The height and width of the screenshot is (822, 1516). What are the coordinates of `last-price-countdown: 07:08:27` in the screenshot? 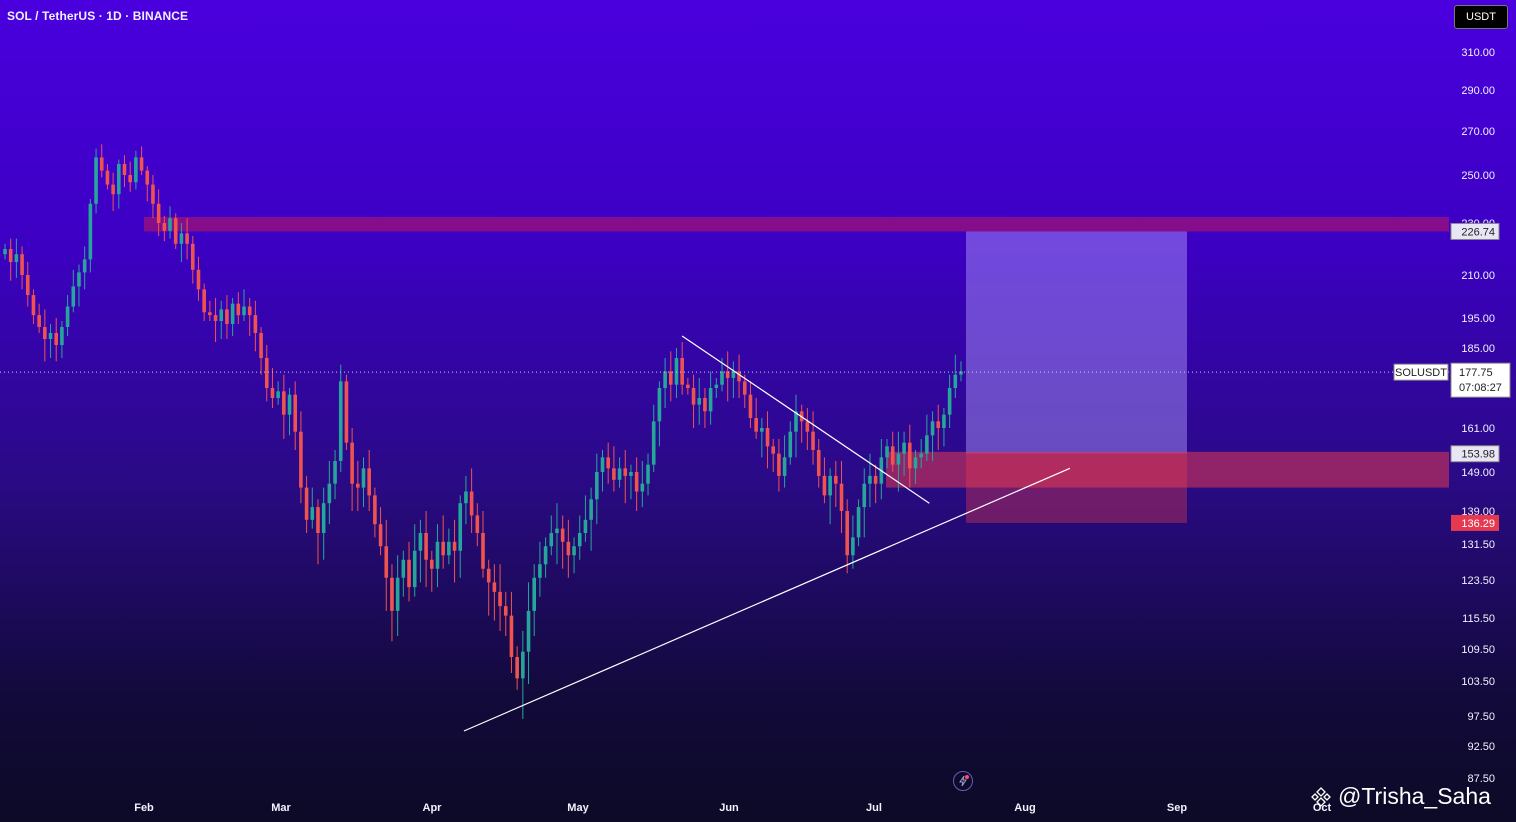 It's located at (1480, 388).